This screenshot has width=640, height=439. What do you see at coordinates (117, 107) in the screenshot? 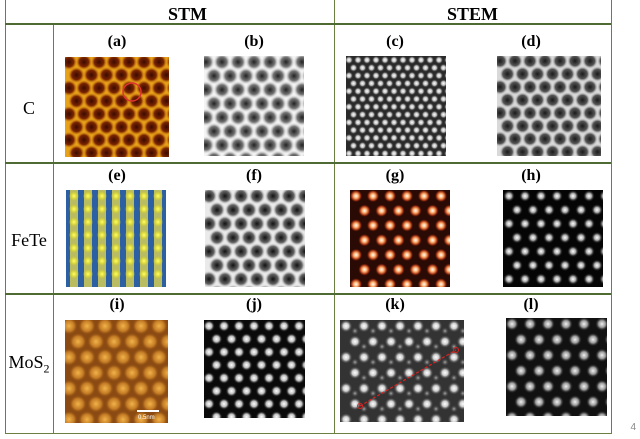
I see `panel-a-stm-graphene` at bounding box center [117, 107].